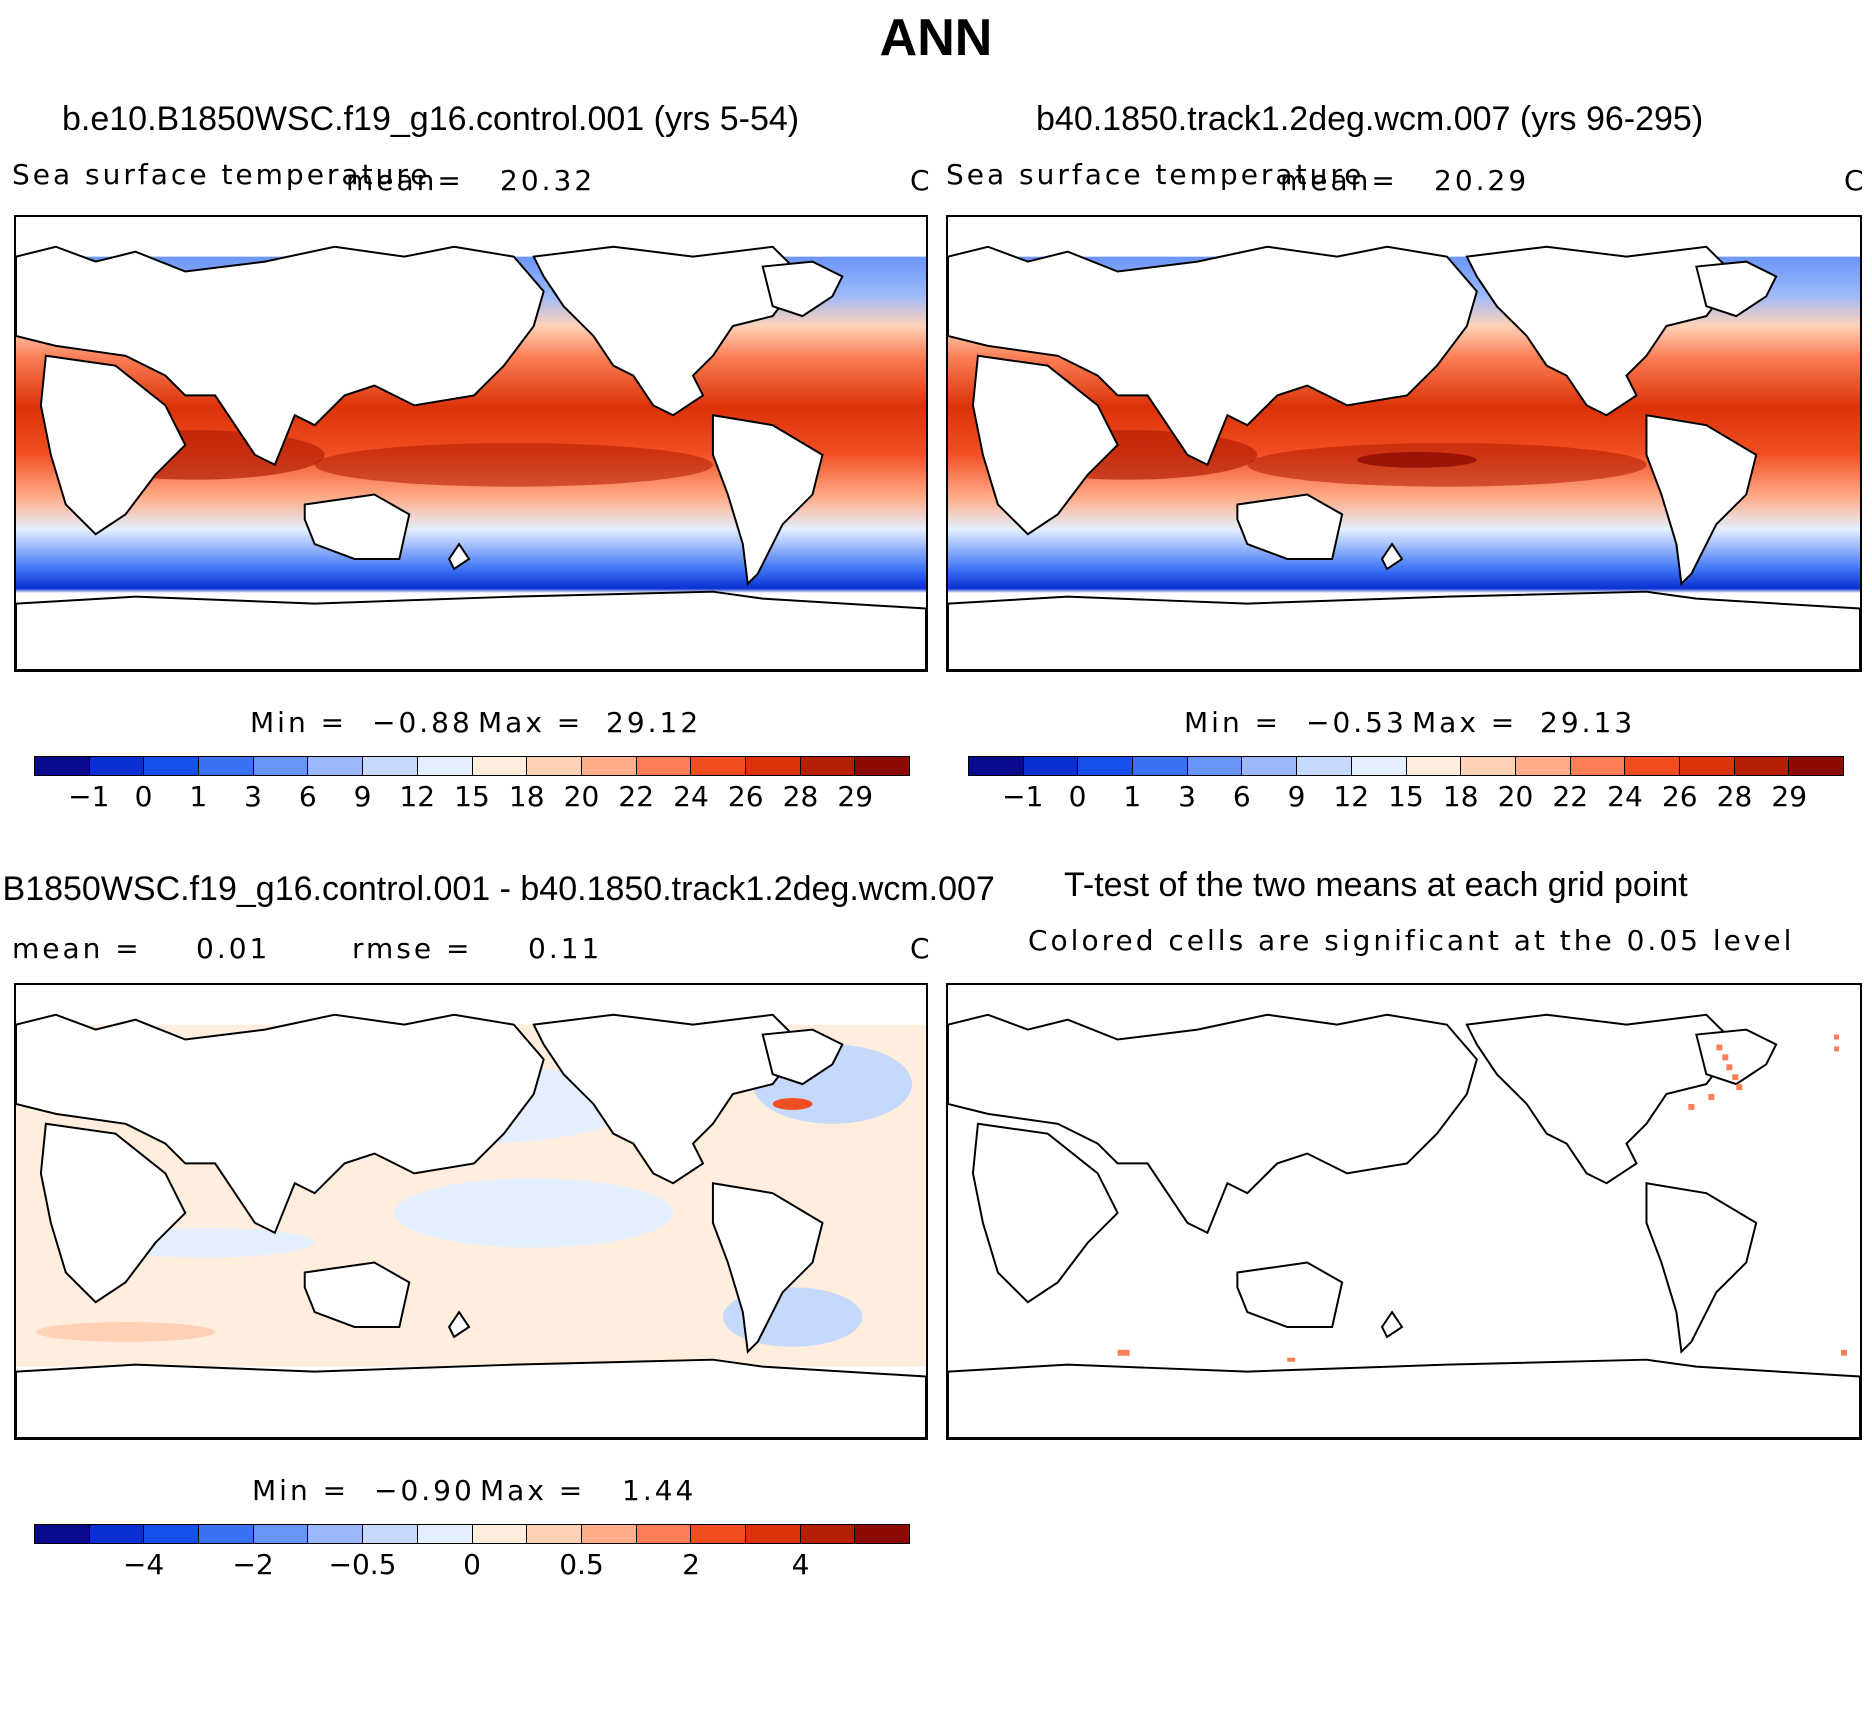  Describe the element at coordinates (1588, 722) in the screenshot. I see `panel2-max-value: 29.13` at that location.